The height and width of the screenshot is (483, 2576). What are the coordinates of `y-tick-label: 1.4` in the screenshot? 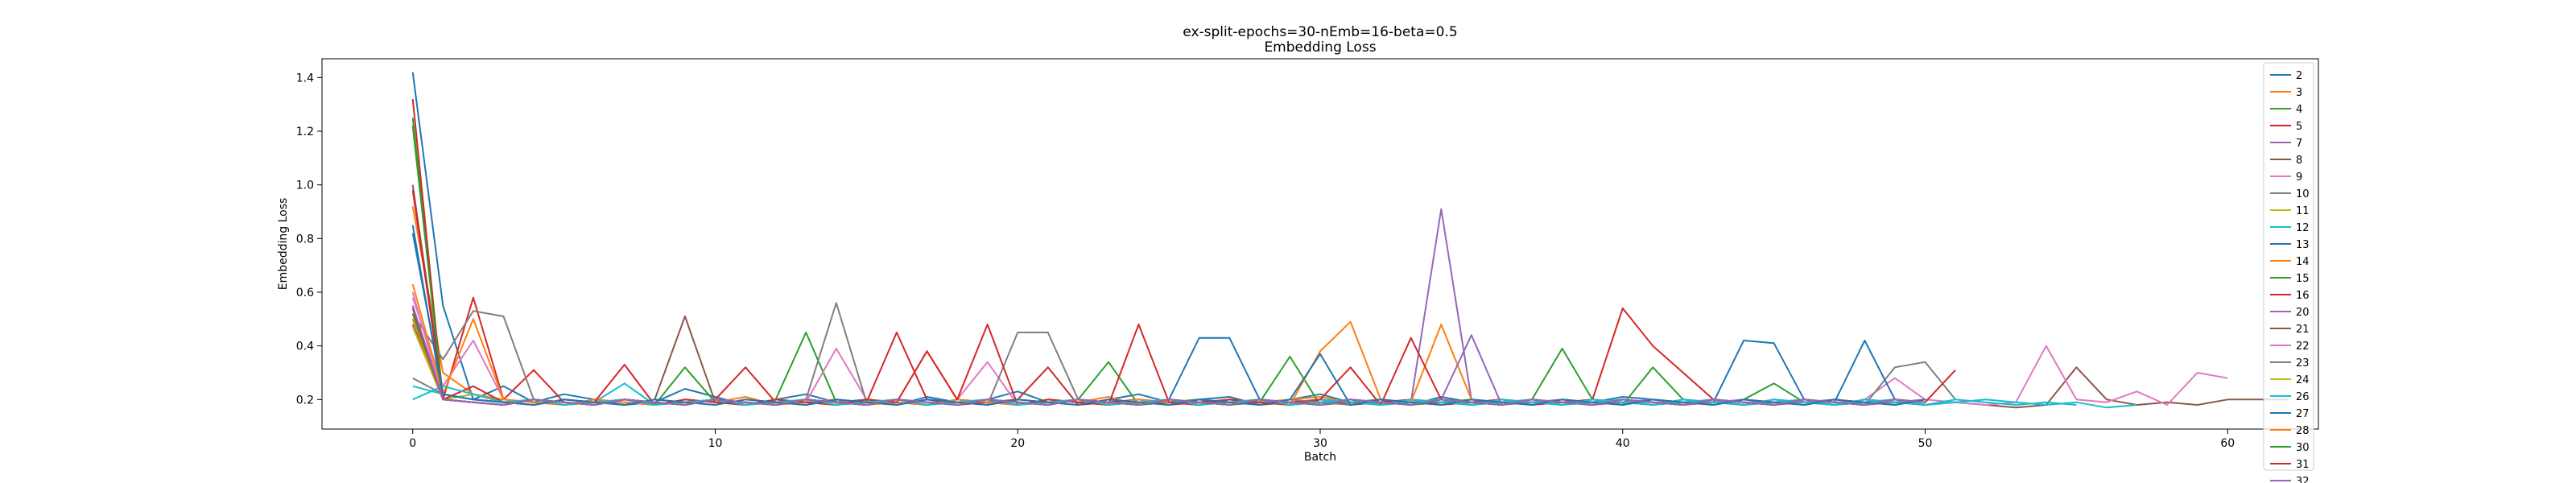 It's located at (305, 78).